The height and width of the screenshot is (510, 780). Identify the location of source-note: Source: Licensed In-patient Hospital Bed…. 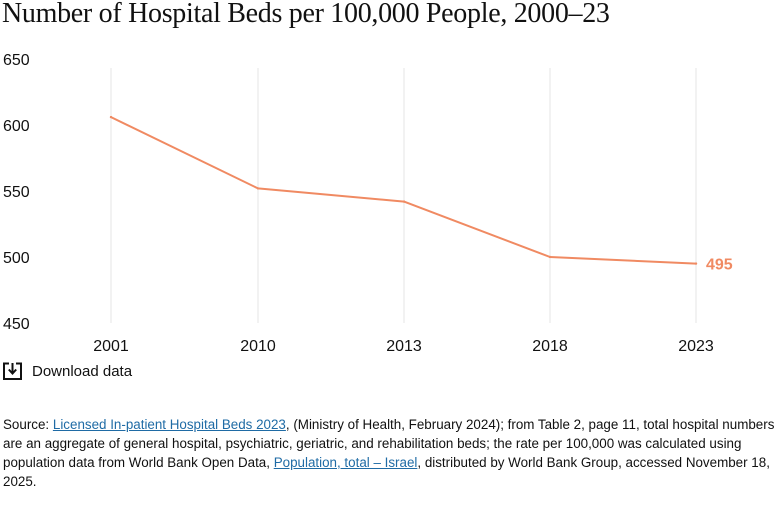
(389, 453).